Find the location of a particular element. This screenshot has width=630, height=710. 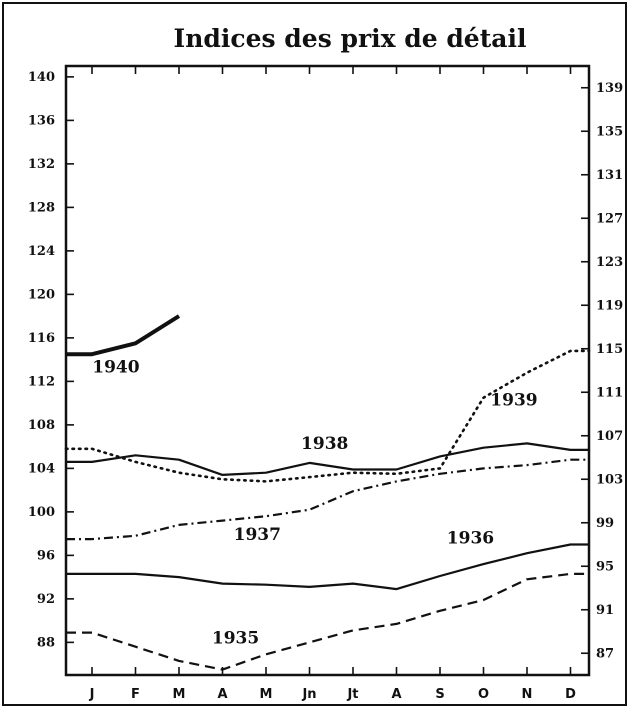

series-label-1936: 1936 is located at coordinates (470, 538).